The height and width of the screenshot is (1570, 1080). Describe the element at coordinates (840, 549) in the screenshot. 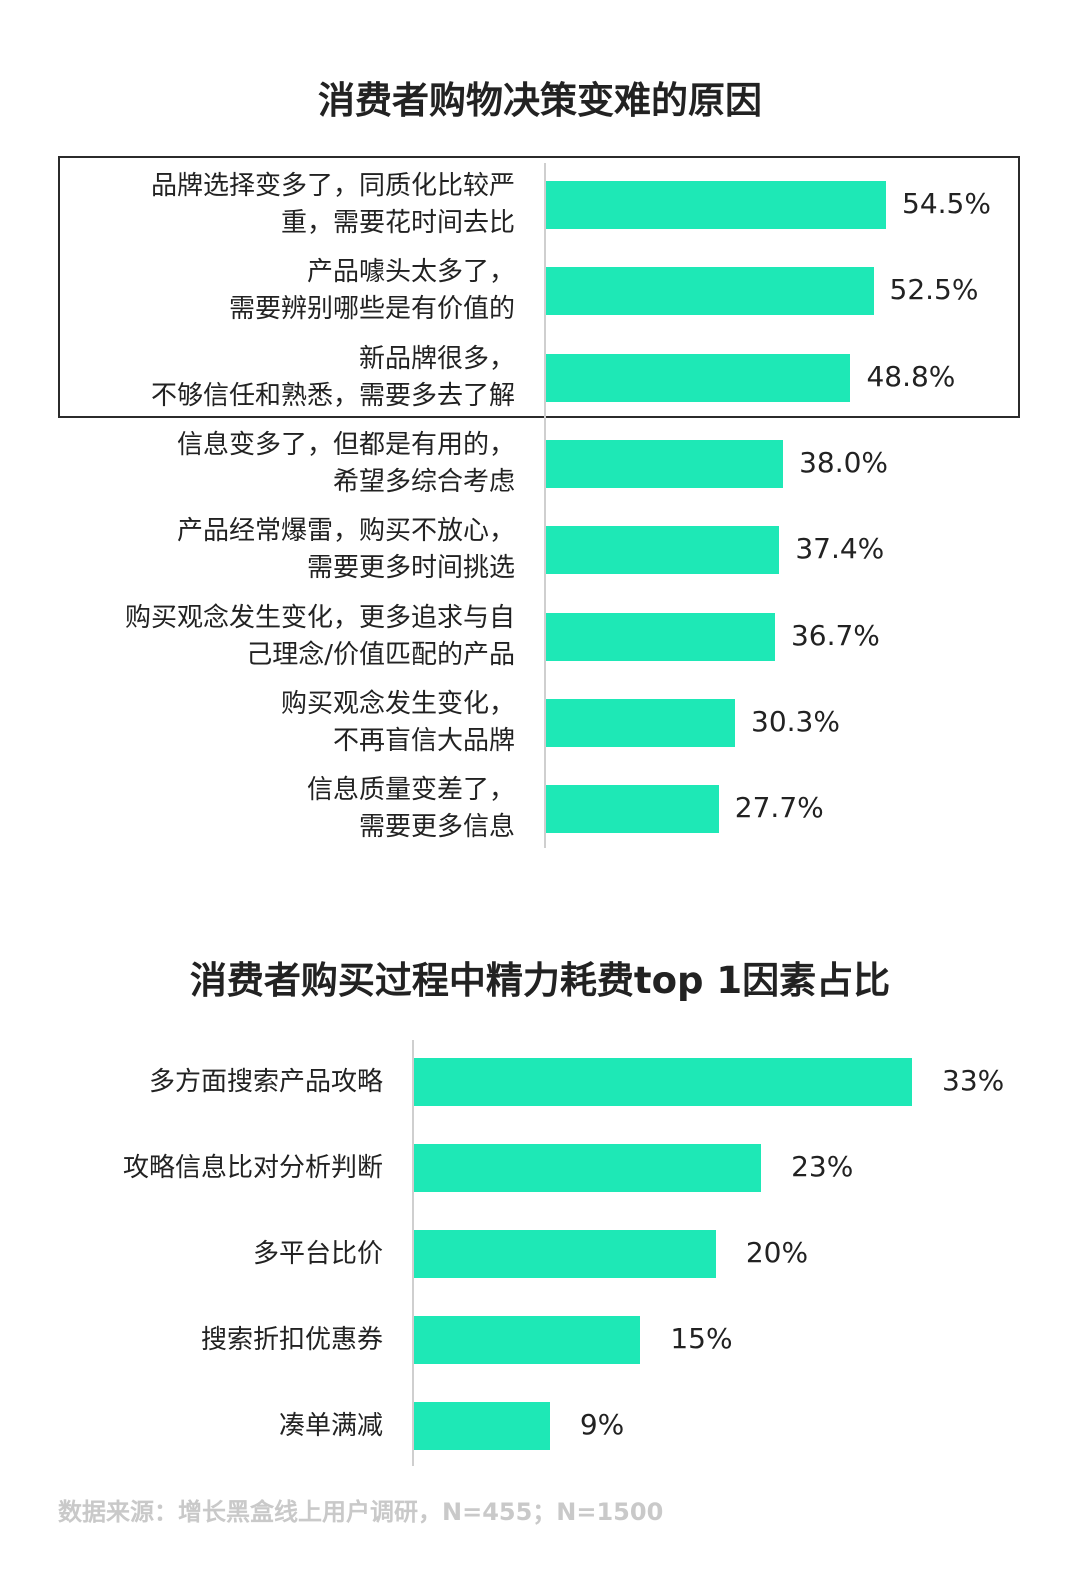

I see `chart1-value-label: 37.4%` at that location.